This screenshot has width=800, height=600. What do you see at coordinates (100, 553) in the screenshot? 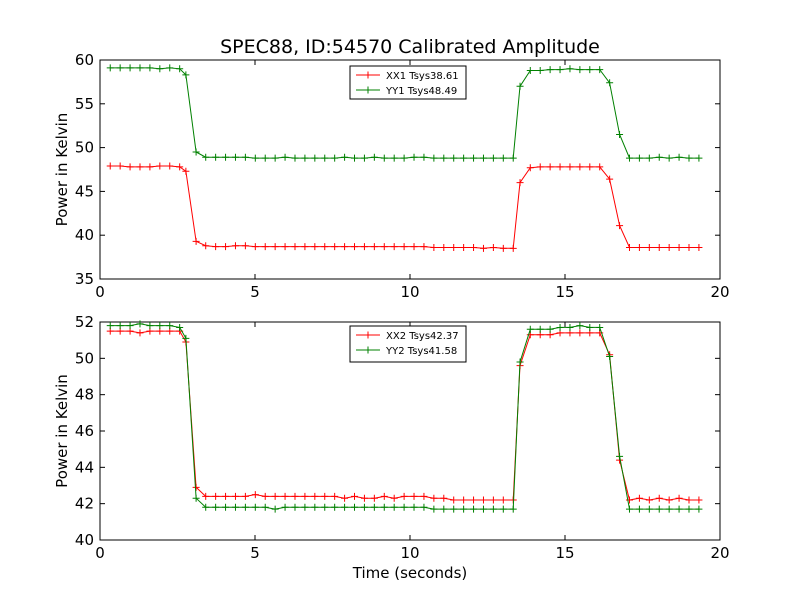
I see `x-tick-label: 0` at bounding box center [100, 553].